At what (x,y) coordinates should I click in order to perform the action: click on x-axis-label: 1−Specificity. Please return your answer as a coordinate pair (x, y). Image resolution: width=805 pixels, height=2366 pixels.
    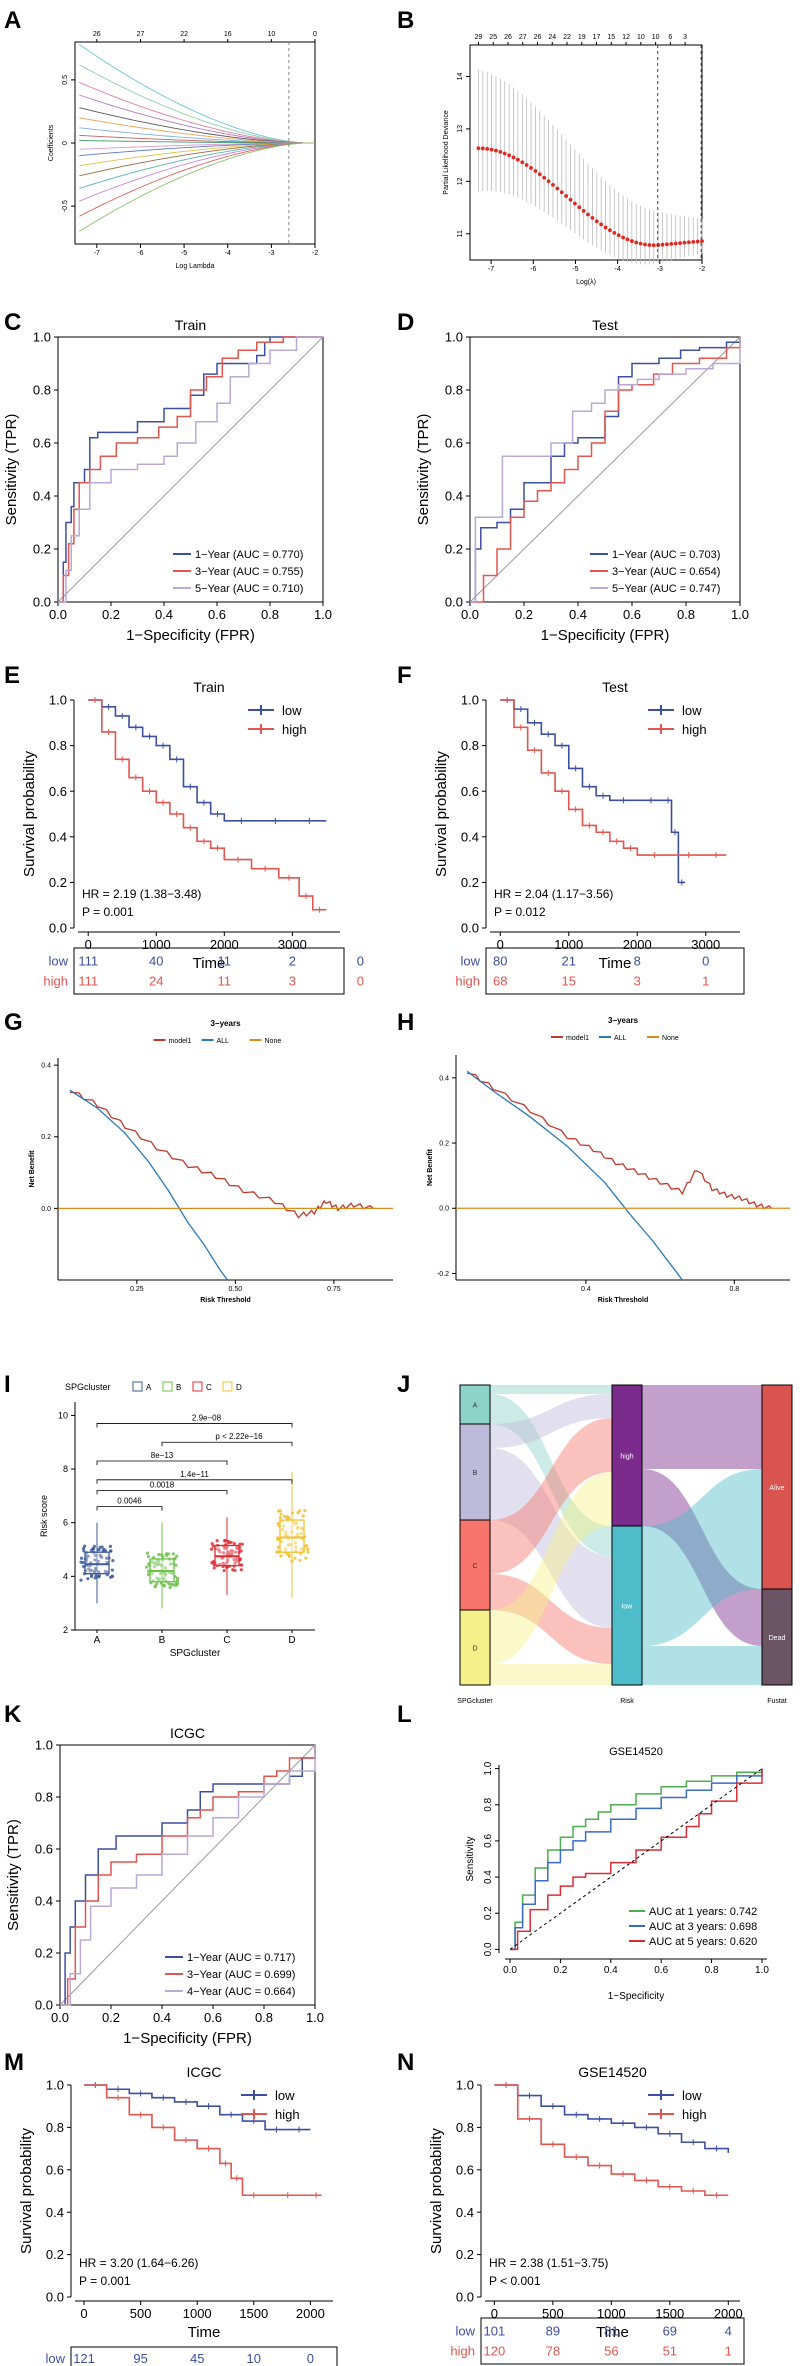
    Looking at the image, I should click on (636, 1996).